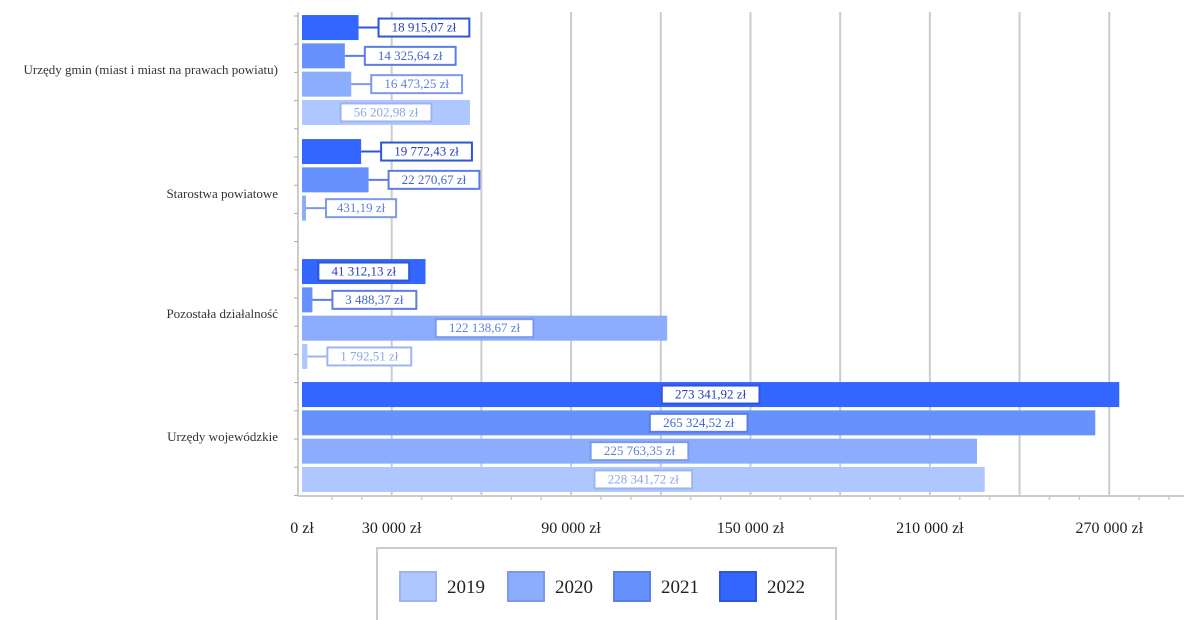 The image size is (1184, 620). I want to click on data-label: 14 325,64 zł, so click(410, 55).